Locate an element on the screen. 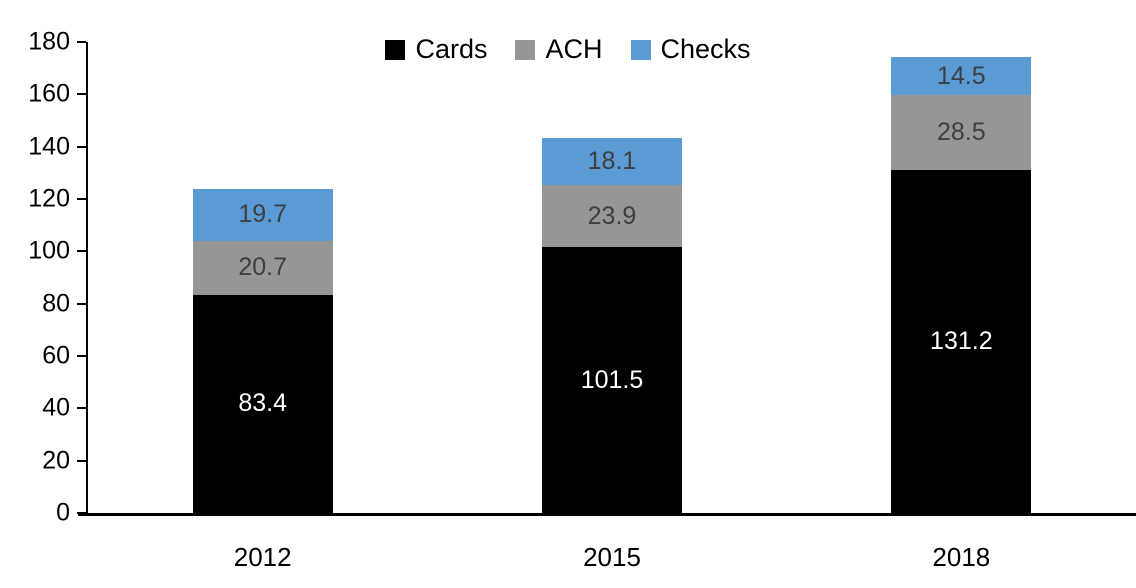 Image resolution: width=1136 pixels, height=588 pixels. y-axis-line is located at coordinates (87, 277).